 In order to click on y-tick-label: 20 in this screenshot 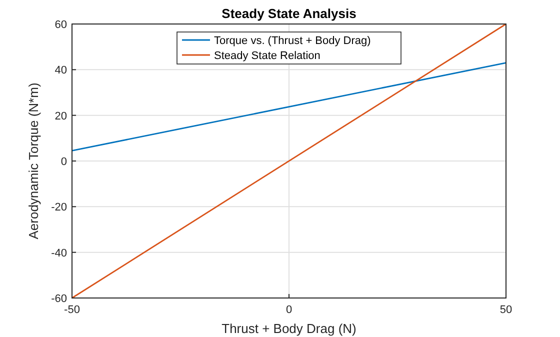, I will do `click(60, 116)`.